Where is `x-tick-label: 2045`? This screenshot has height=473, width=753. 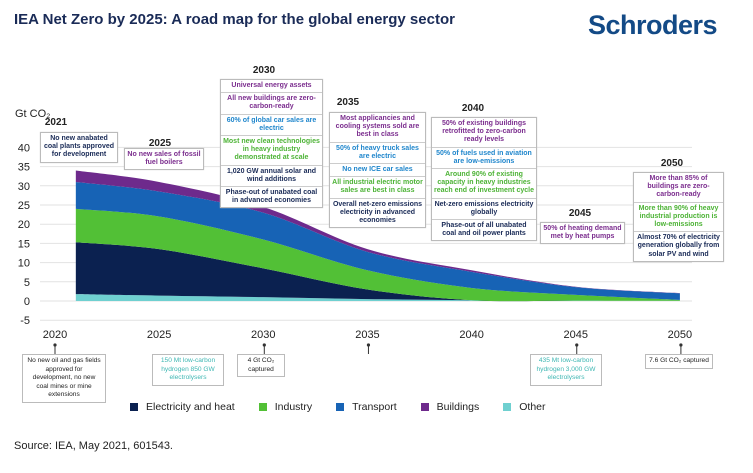 x-tick-label: 2045 is located at coordinates (576, 335).